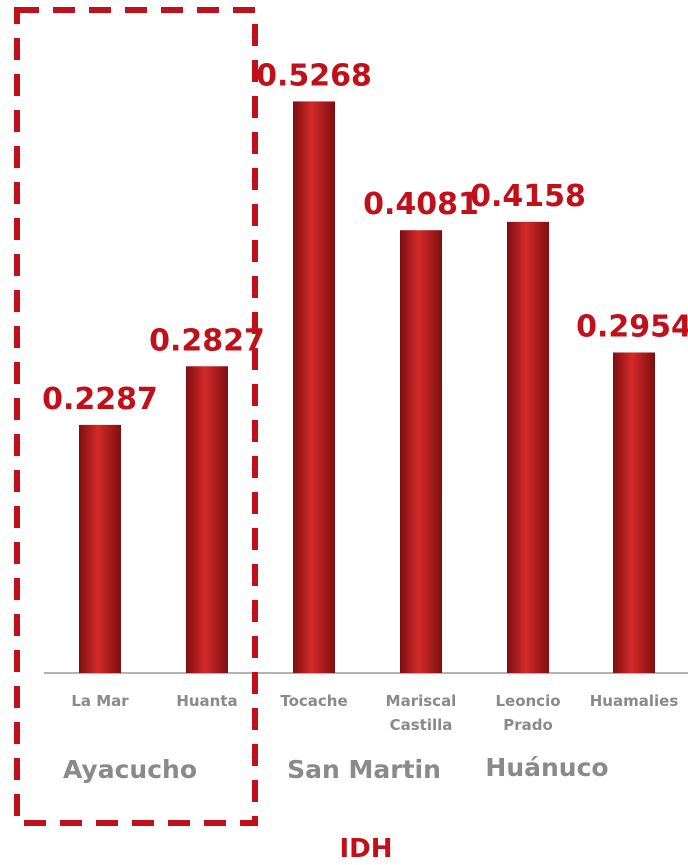 This screenshot has height=865, width=688. Describe the element at coordinates (421, 701) in the screenshot. I see `tick-label-3-line-0: Mariscal` at that location.